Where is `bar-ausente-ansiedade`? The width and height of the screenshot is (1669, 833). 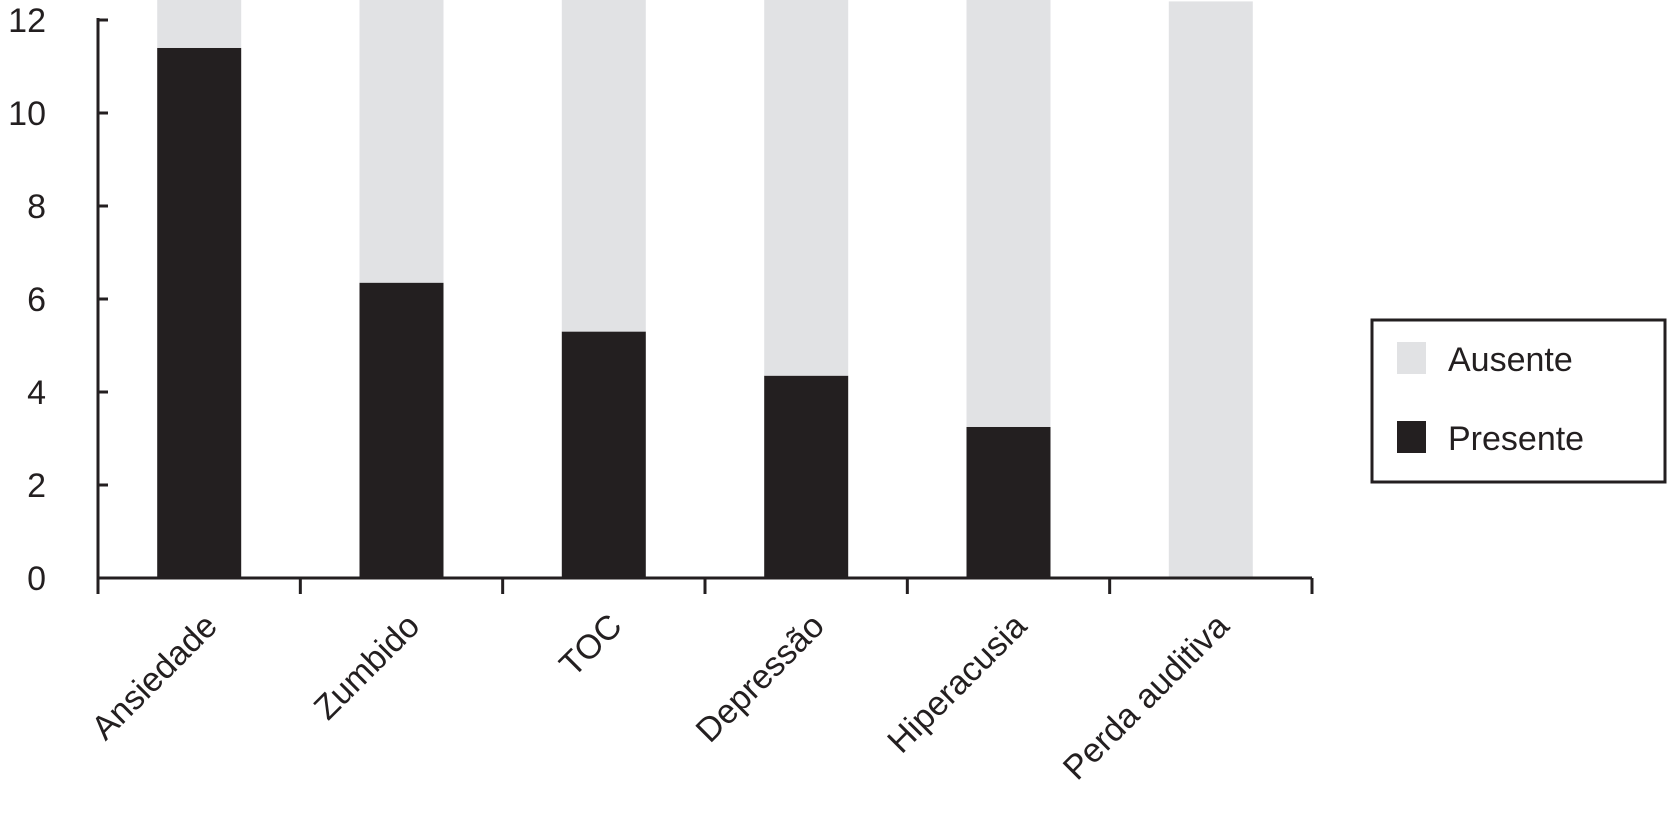 bar-ausente-ansiedade is located at coordinates (199, 24).